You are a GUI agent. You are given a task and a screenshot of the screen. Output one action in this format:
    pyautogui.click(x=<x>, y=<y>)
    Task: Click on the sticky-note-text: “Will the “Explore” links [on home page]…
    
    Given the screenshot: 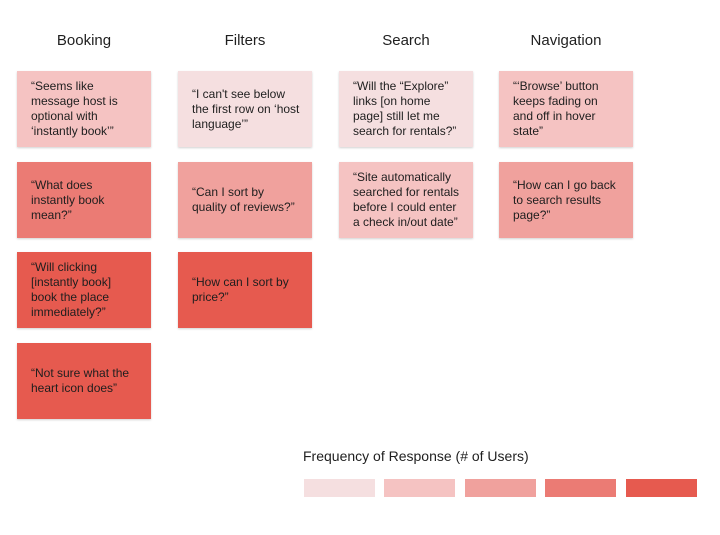 What is the action you would take?
    pyautogui.click(x=405, y=108)
    